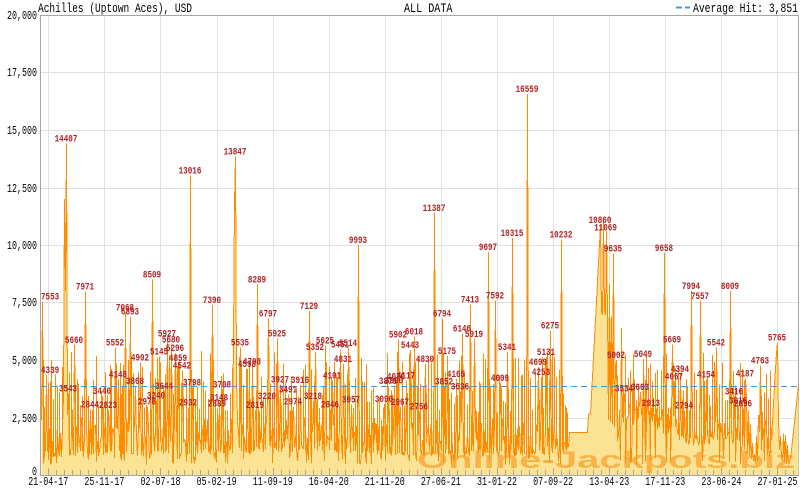 Image resolution: width=800 pixels, height=490 pixels. What do you see at coordinates (104, 482) in the screenshot?
I see `svg-text: 25-11-17` at bounding box center [104, 482].